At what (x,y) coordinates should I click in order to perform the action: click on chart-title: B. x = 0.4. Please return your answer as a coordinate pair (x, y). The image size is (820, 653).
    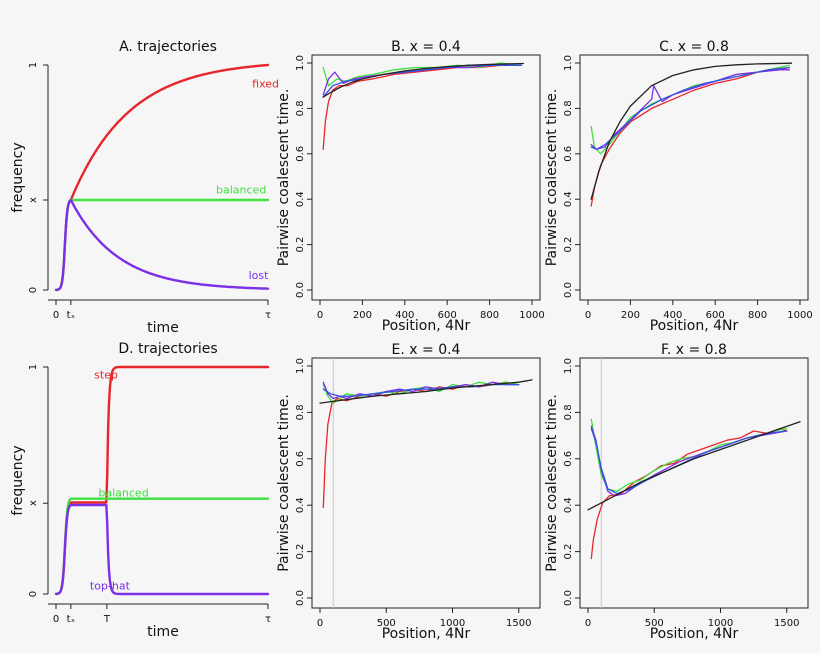
    Looking at the image, I should click on (426, 47).